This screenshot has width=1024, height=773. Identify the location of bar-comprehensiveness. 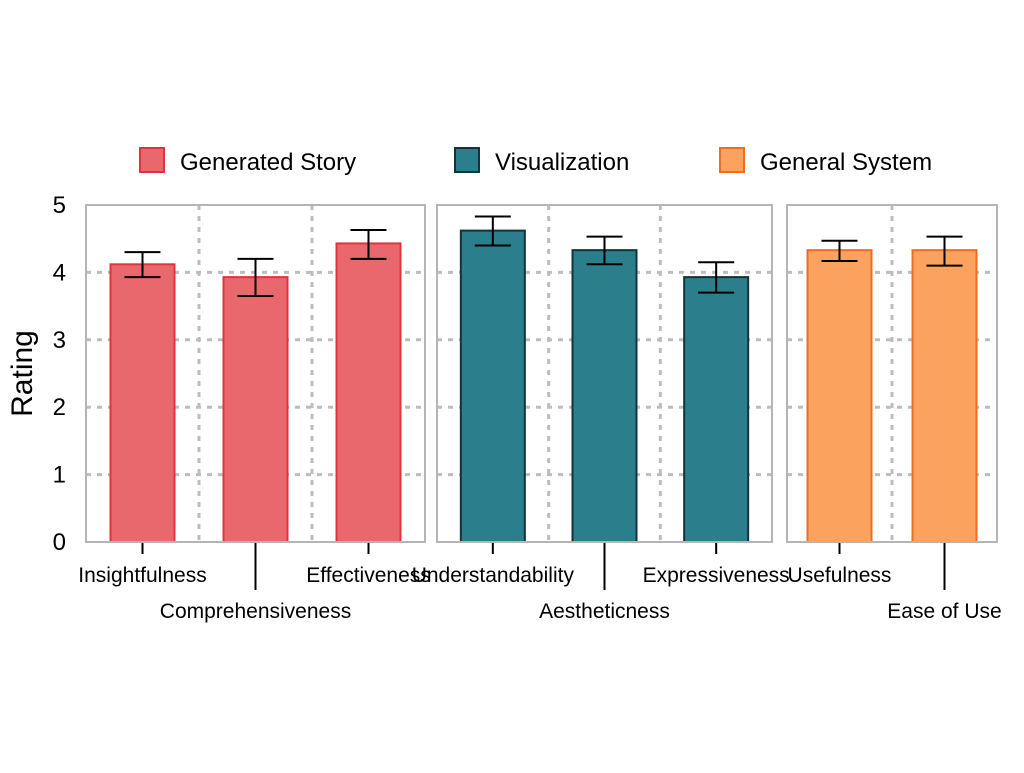
(255, 409).